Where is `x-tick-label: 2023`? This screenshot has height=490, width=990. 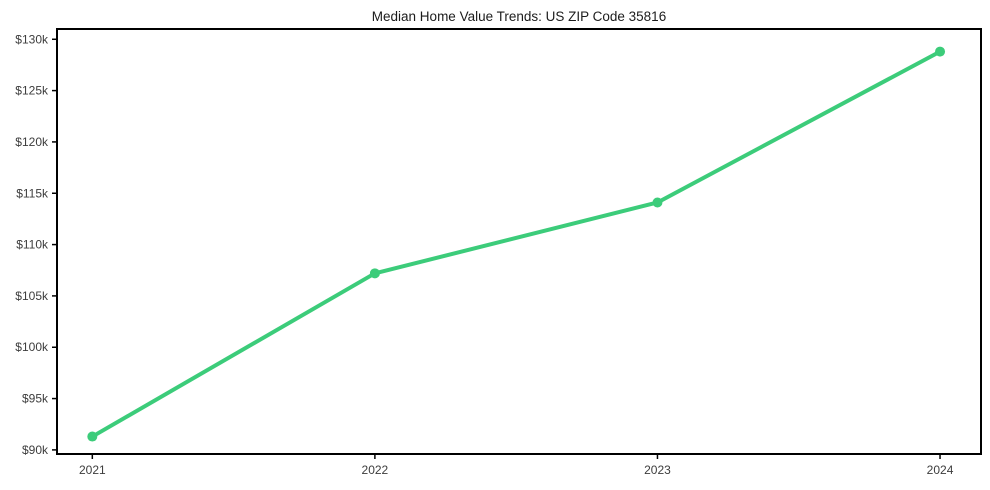
x-tick-label: 2023 is located at coordinates (657, 470).